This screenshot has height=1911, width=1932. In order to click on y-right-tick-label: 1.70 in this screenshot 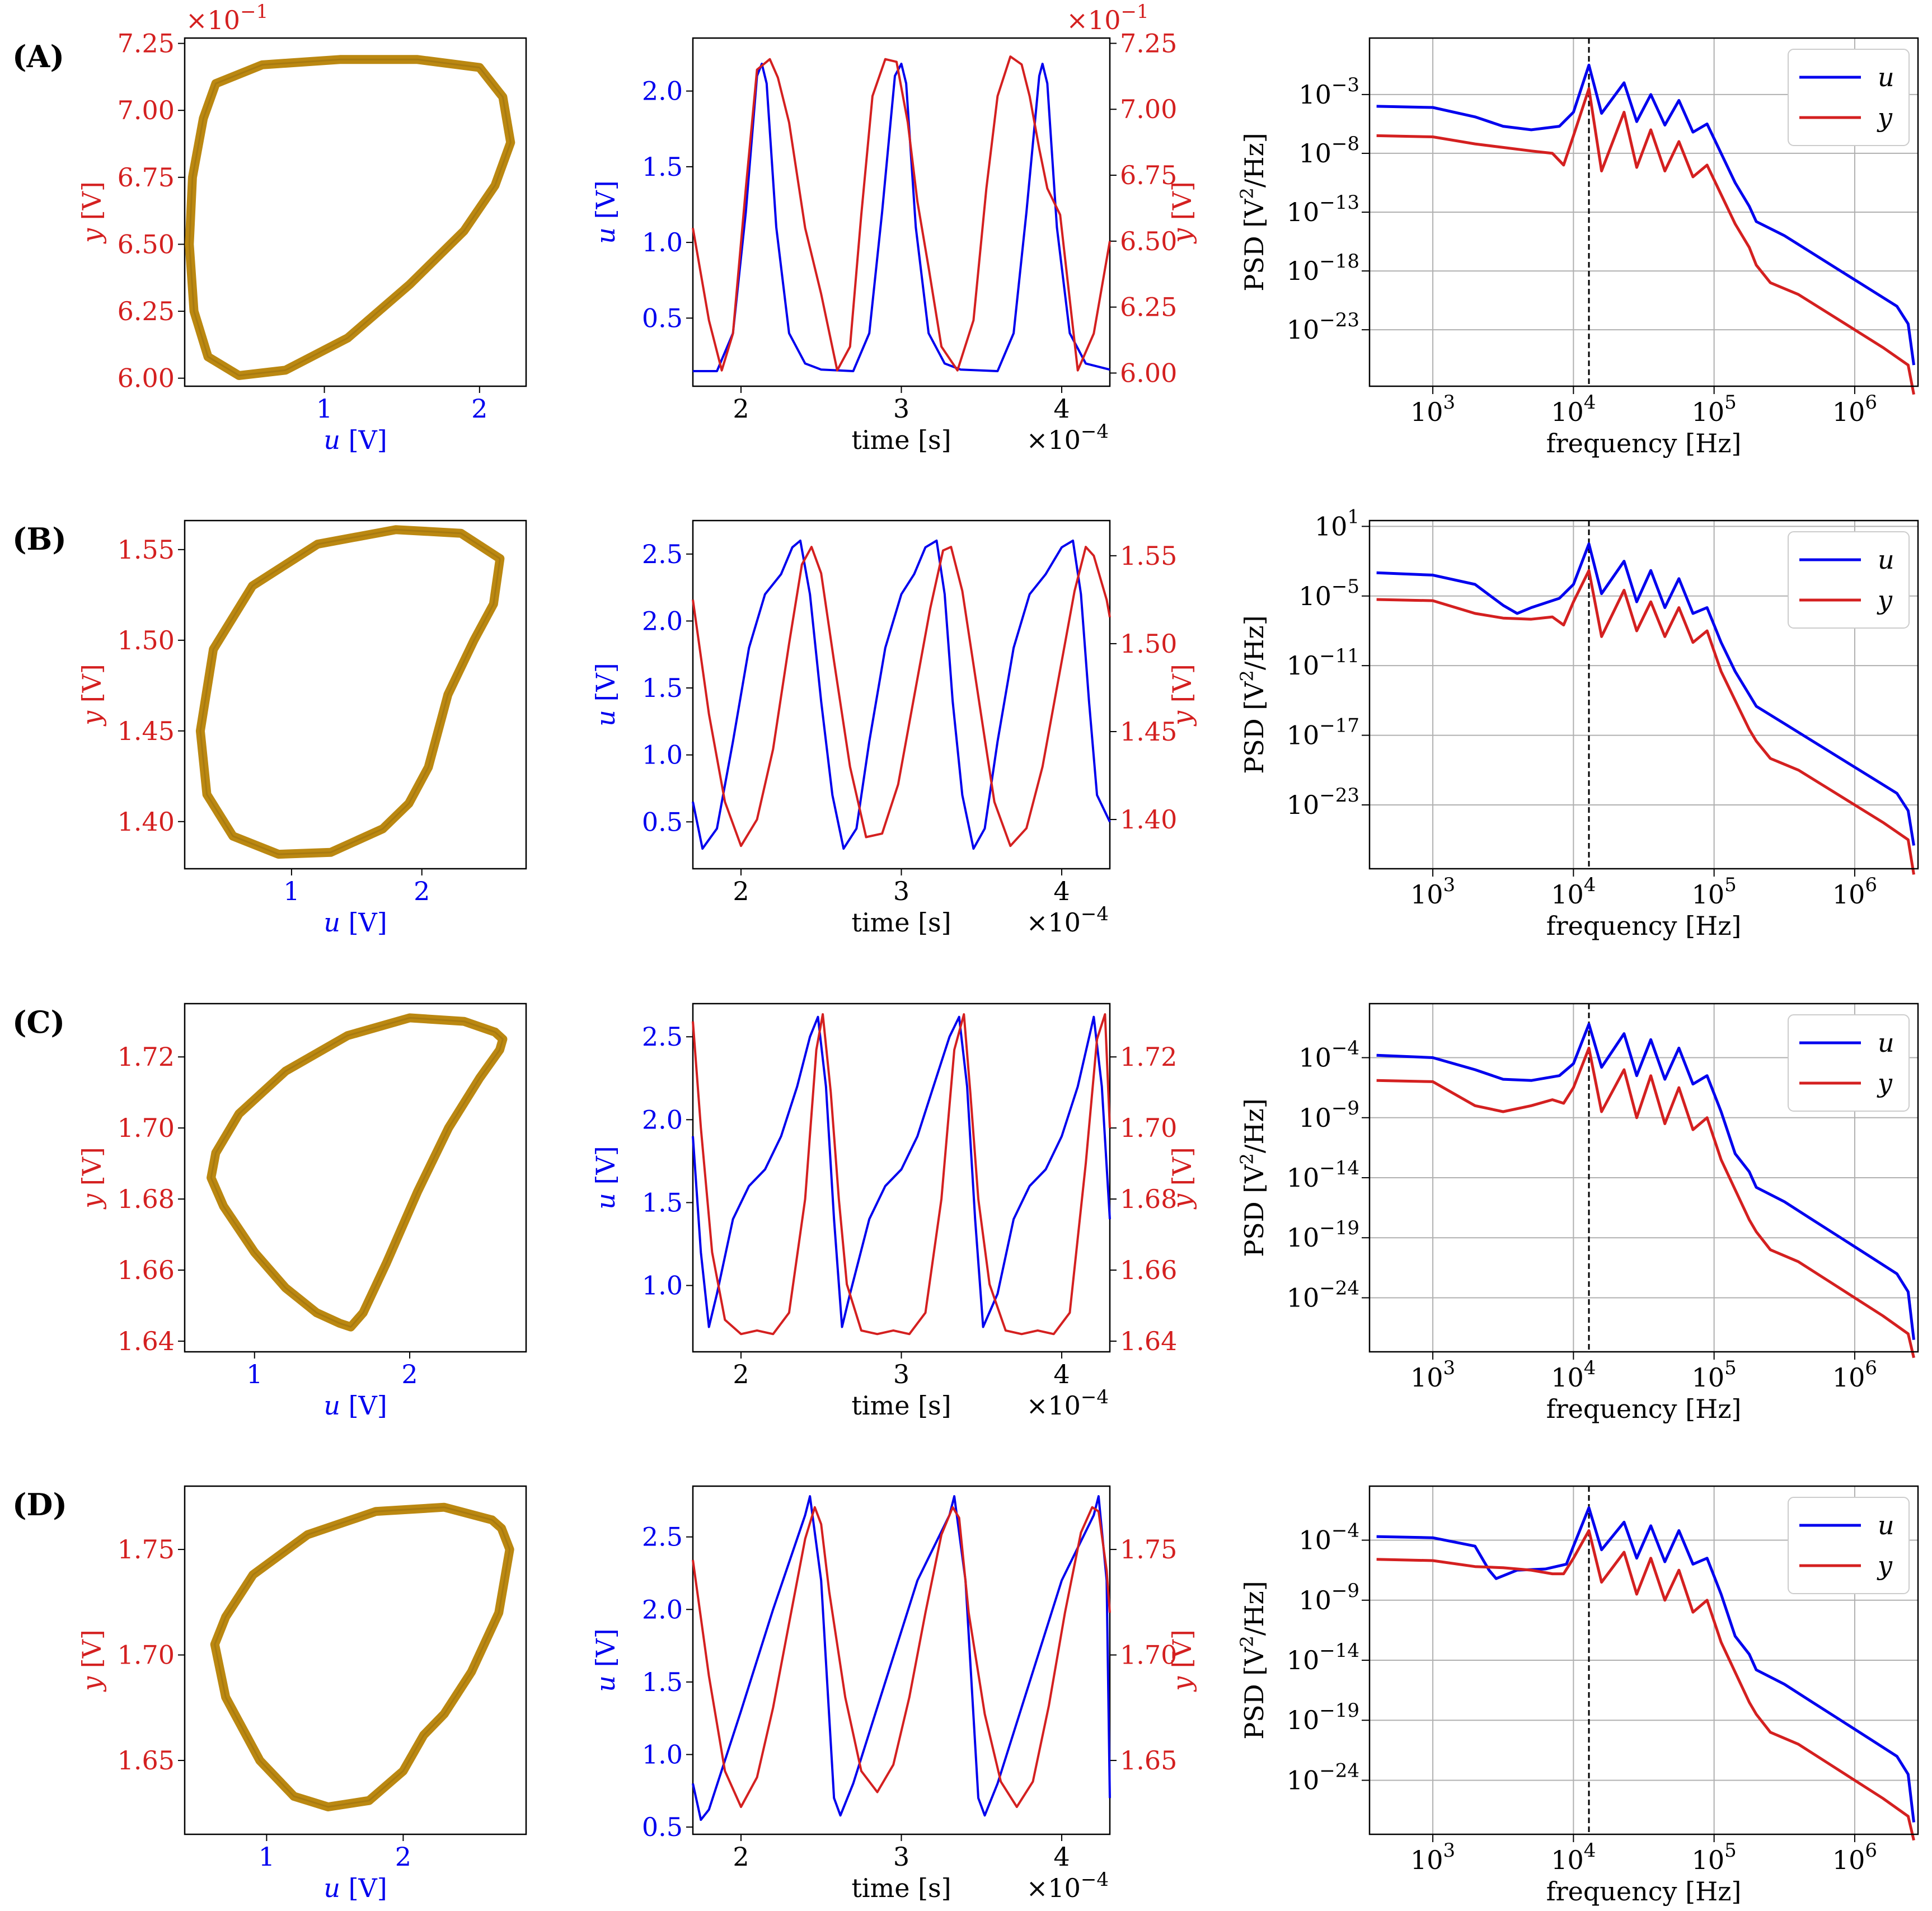, I will do `click(1148, 1128)`.